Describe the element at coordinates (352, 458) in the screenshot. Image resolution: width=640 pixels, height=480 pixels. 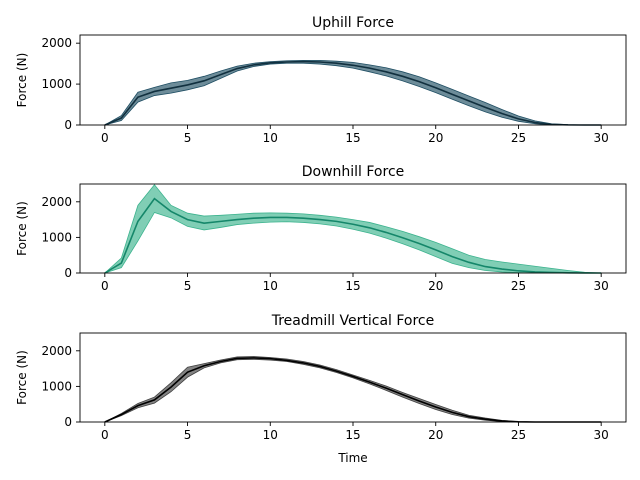
I see `x-axis-label: Time` at that location.